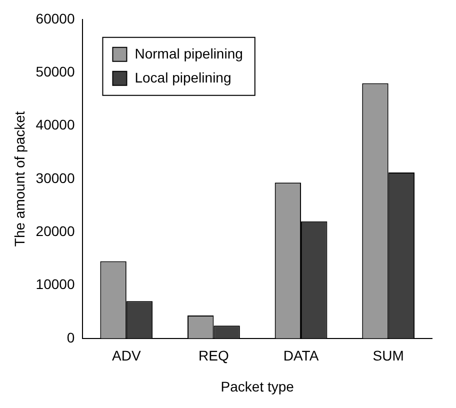  Describe the element at coordinates (70, 337) in the screenshot. I see `y-tick-label: 0` at that location.